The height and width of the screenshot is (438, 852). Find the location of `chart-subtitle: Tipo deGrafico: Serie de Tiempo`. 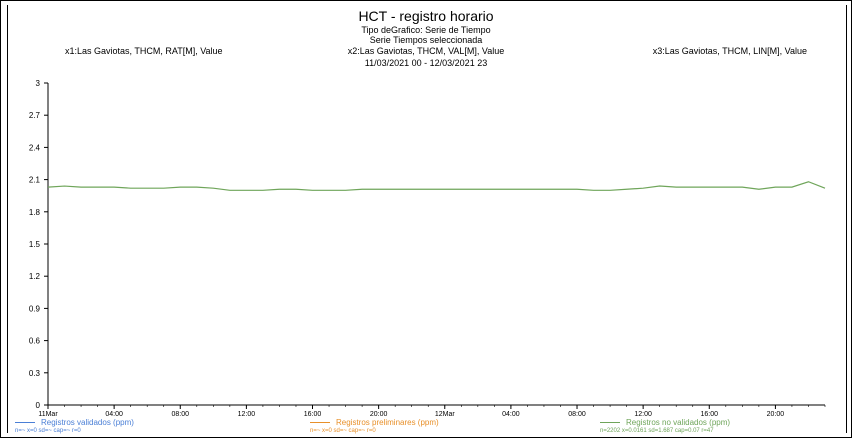

chart-subtitle: Tipo deGrafico: Serie de Tiempo is located at coordinates (426, 30).